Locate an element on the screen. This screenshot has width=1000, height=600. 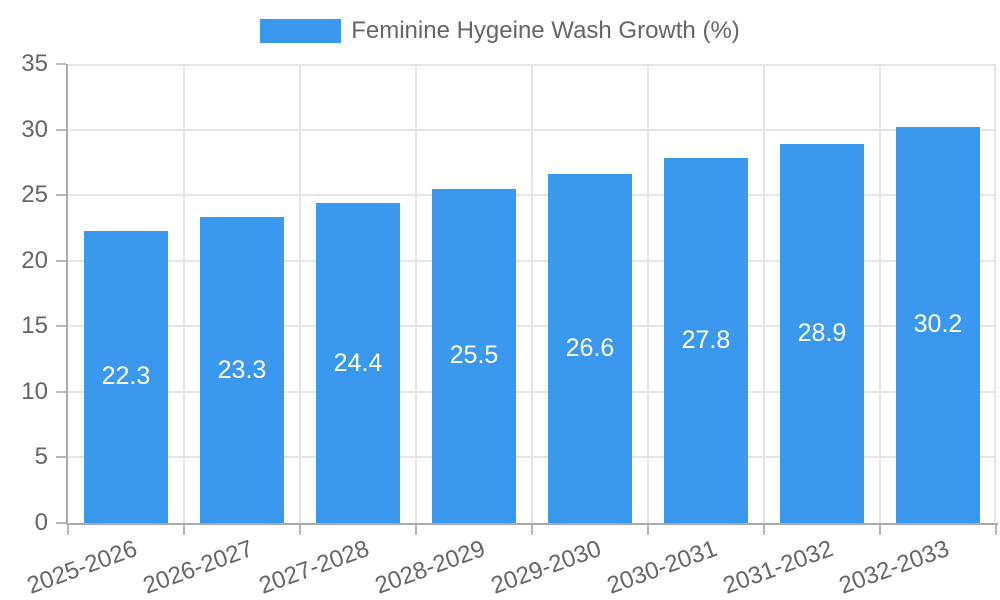
x-tick-label: 2030-2031 is located at coordinates (662, 567).